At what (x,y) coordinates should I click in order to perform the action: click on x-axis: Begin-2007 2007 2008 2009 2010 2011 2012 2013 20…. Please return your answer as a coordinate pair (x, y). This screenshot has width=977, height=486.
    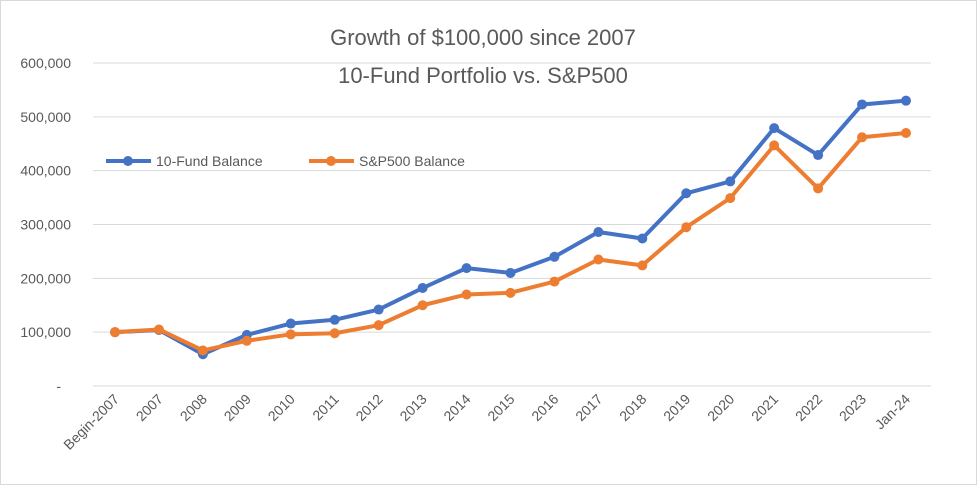
    Looking at the image, I should click on (486, 422).